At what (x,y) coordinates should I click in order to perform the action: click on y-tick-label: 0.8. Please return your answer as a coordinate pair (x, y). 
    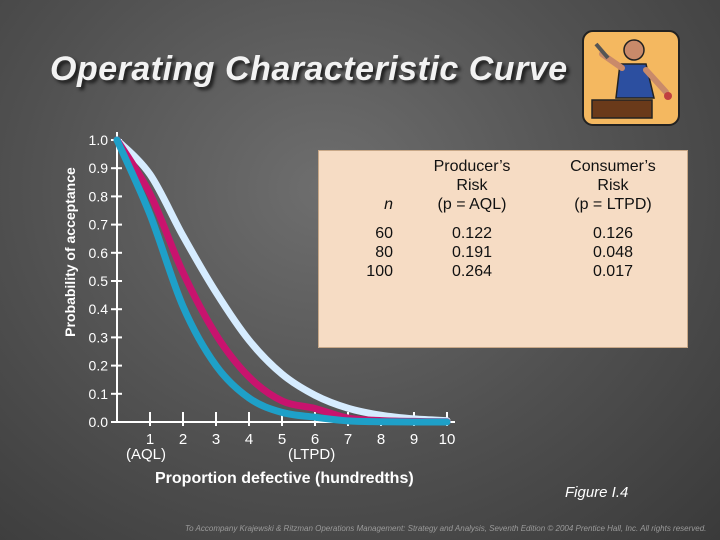
    Looking at the image, I should click on (99, 196).